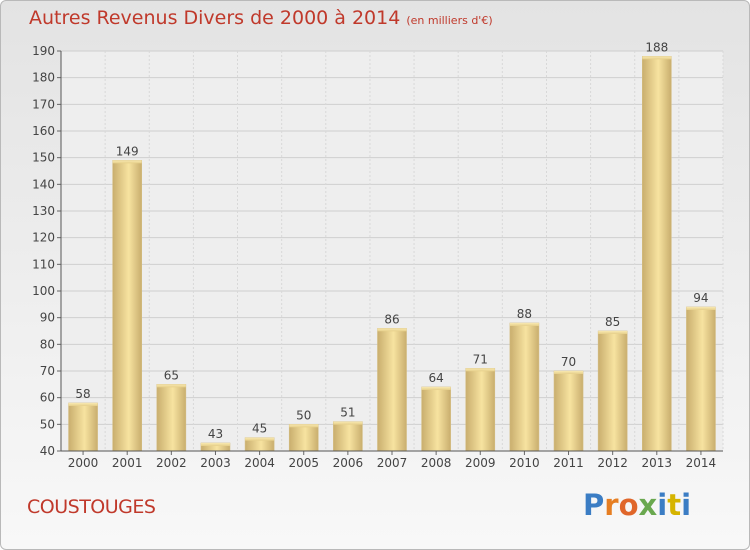  What do you see at coordinates (47, 371) in the screenshot?
I see `y-tick-label: 70` at bounding box center [47, 371].